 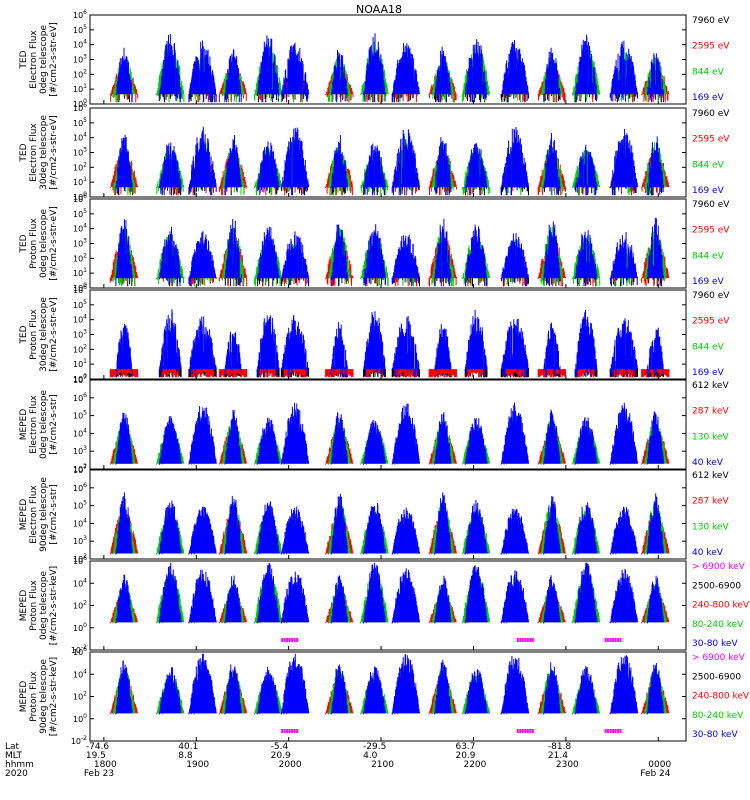 I want to click on axis-value: 2200, so click(x=474, y=765).